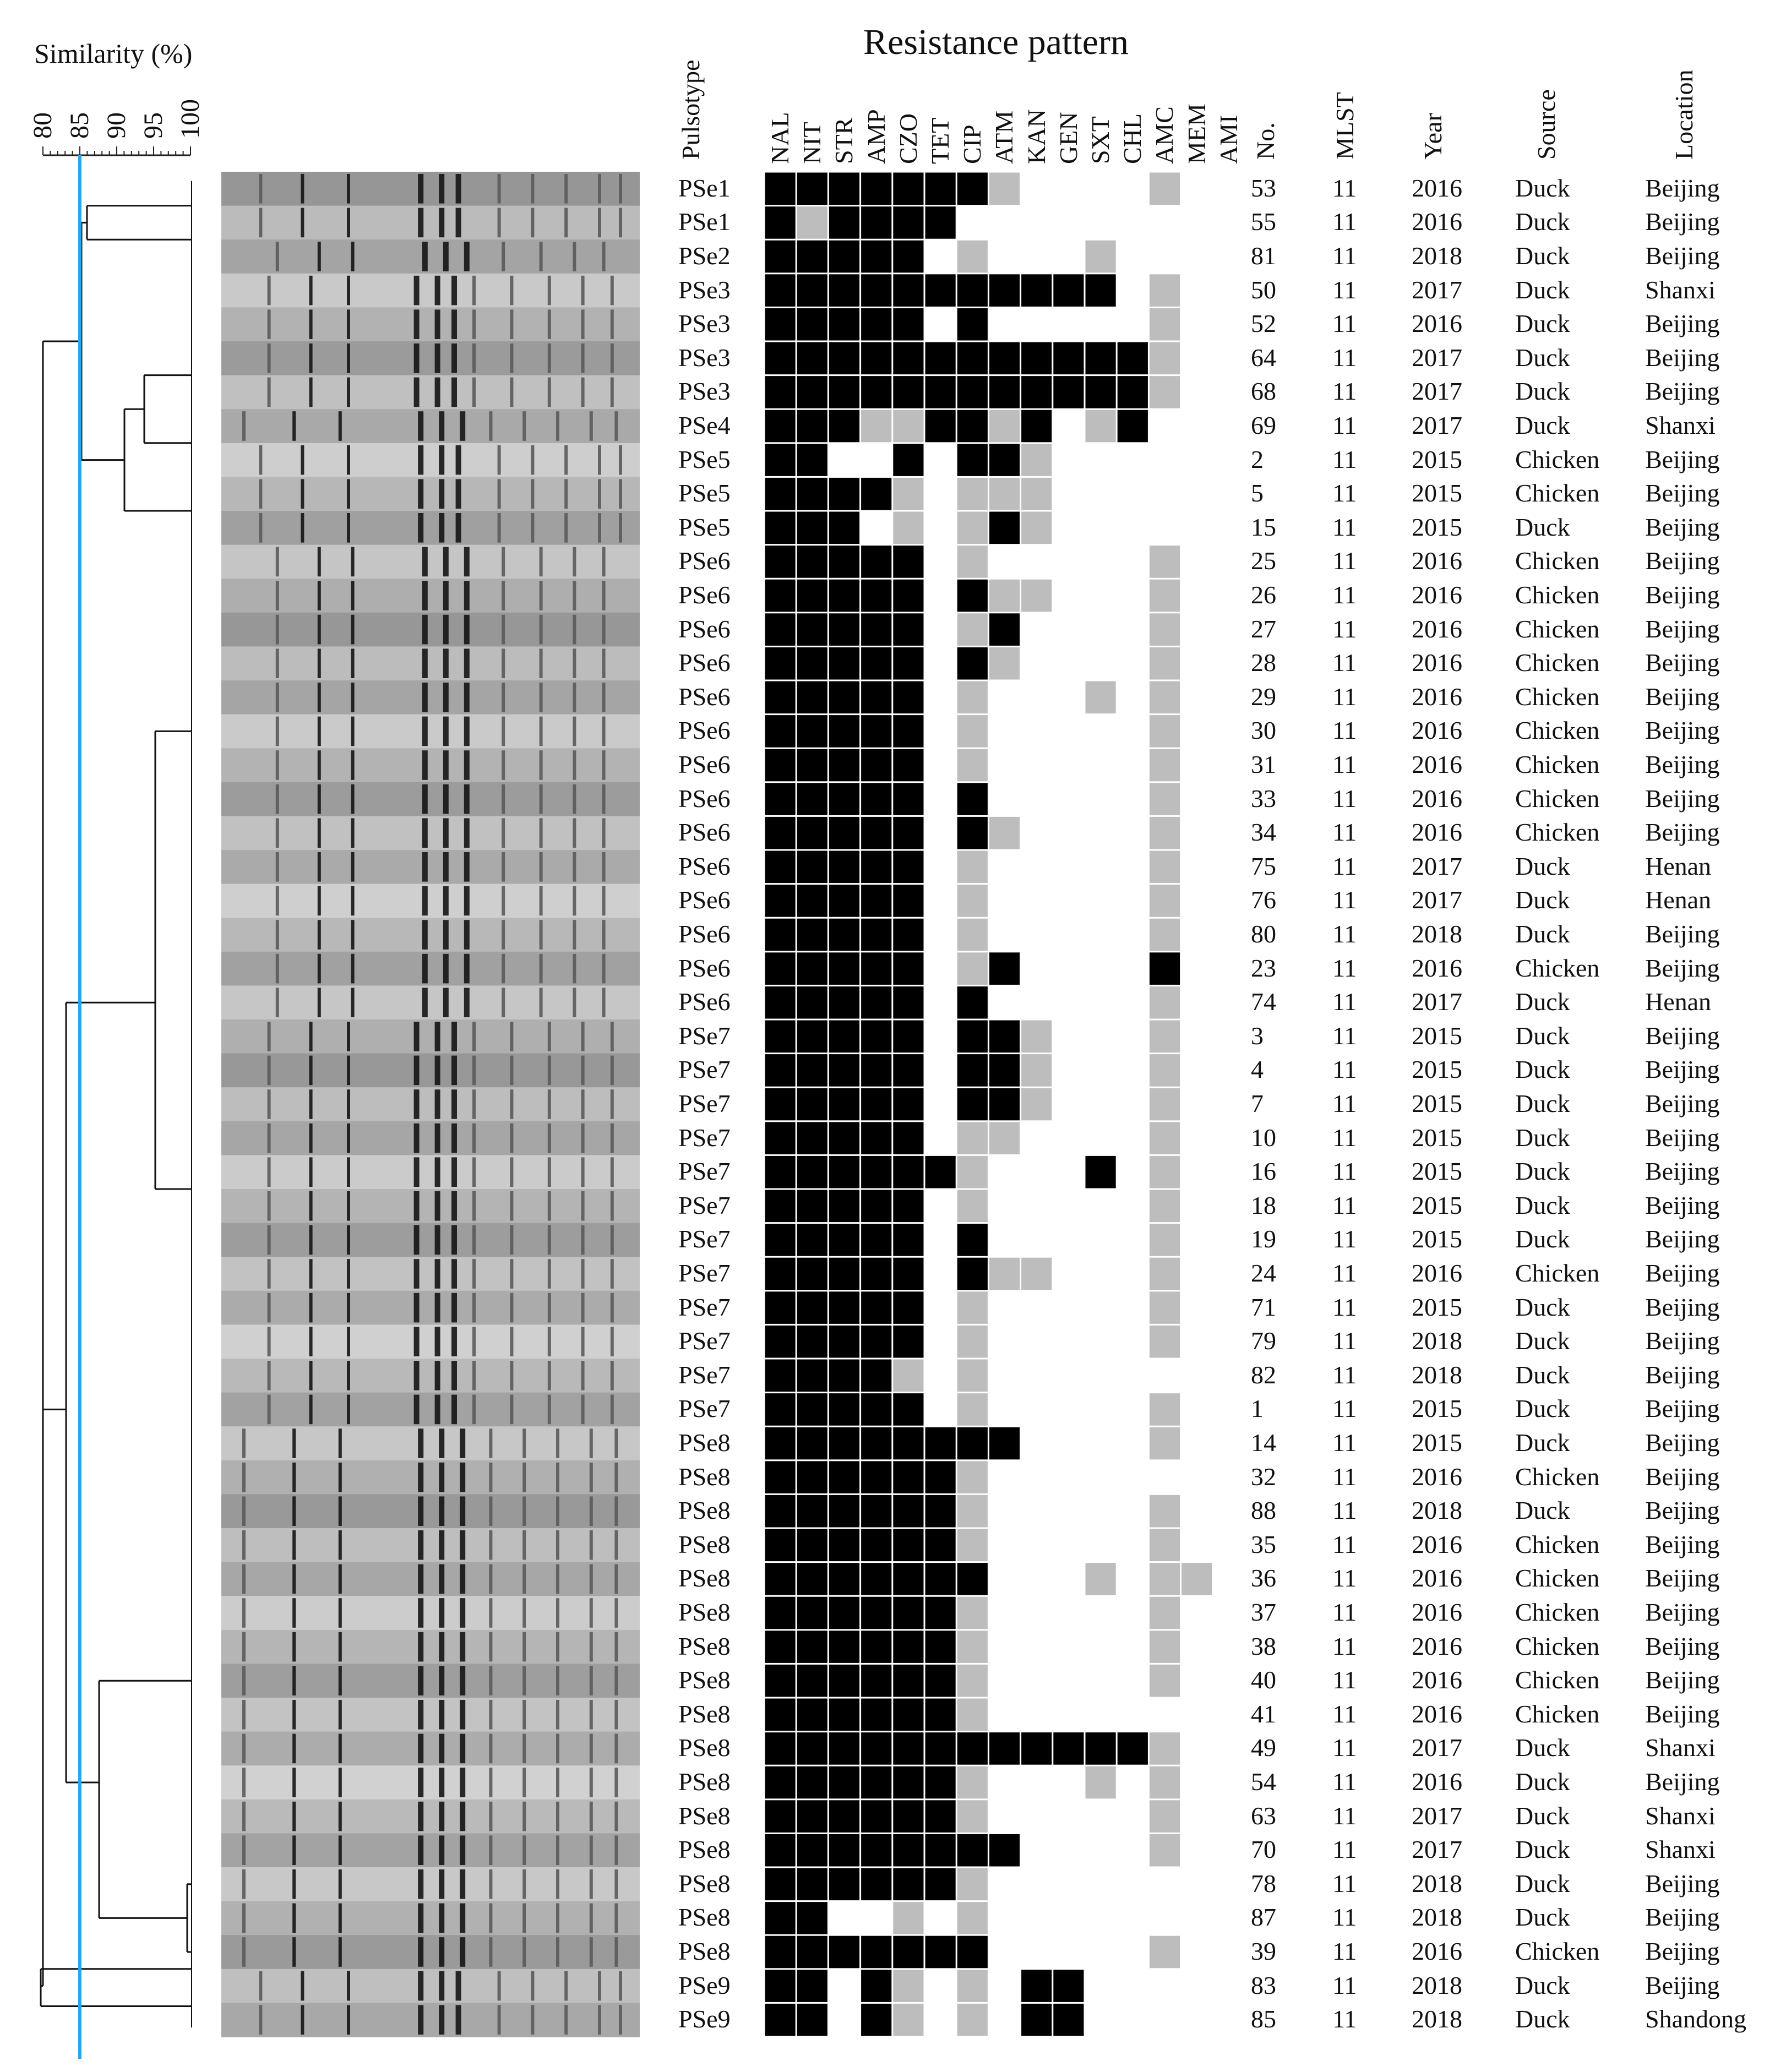 The height and width of the screenshot is (2072, 1775). I want to click on no-cell: 24, so click(1263, 1273).